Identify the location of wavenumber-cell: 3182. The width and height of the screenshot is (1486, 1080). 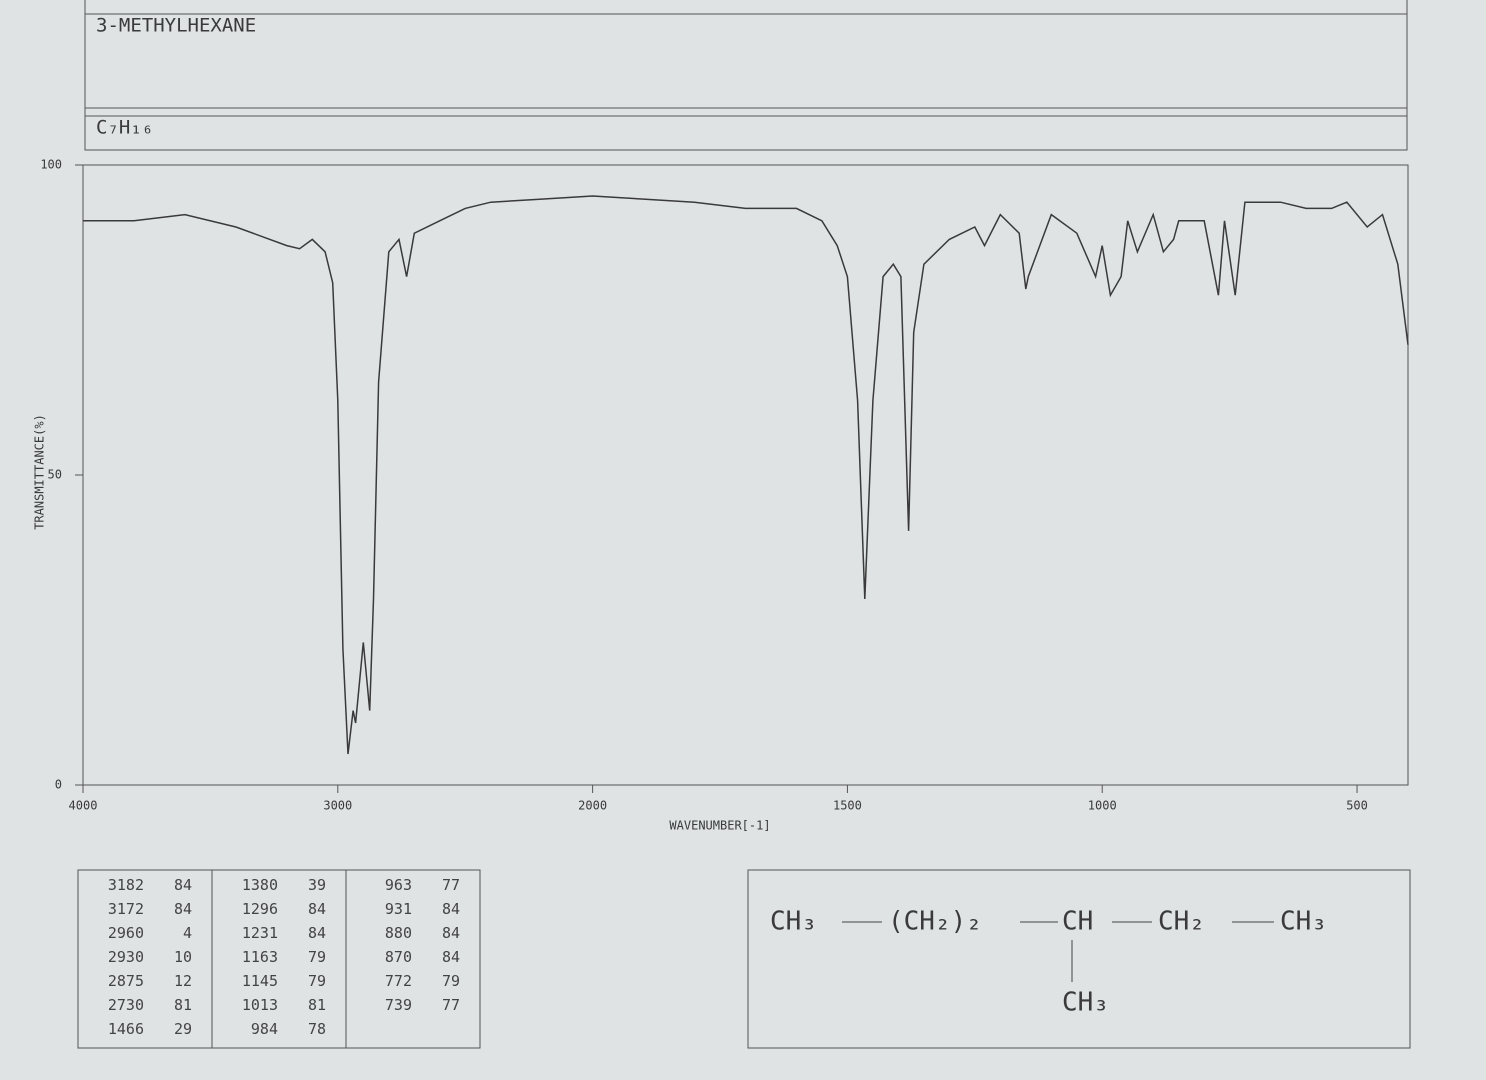
(125, 885).